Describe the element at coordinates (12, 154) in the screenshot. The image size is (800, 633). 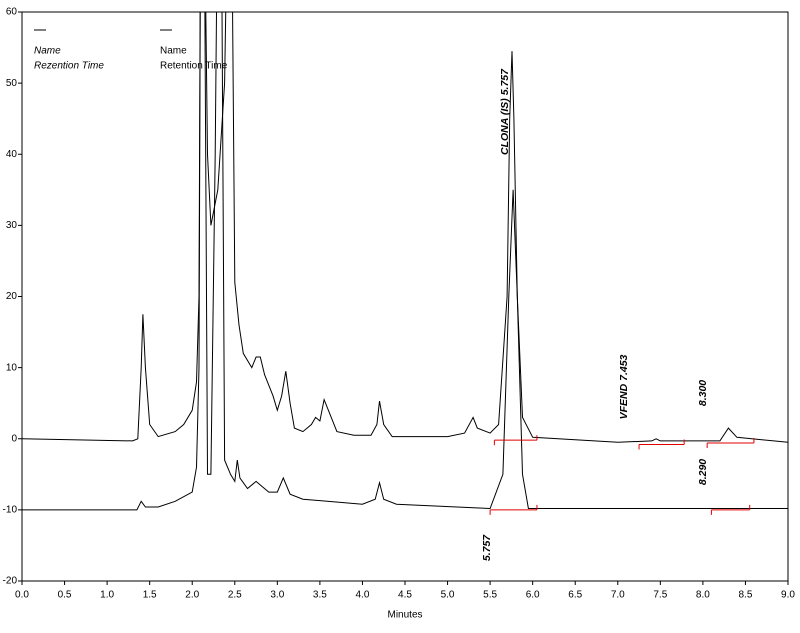
I see `y-tick-label: 40` at that location.